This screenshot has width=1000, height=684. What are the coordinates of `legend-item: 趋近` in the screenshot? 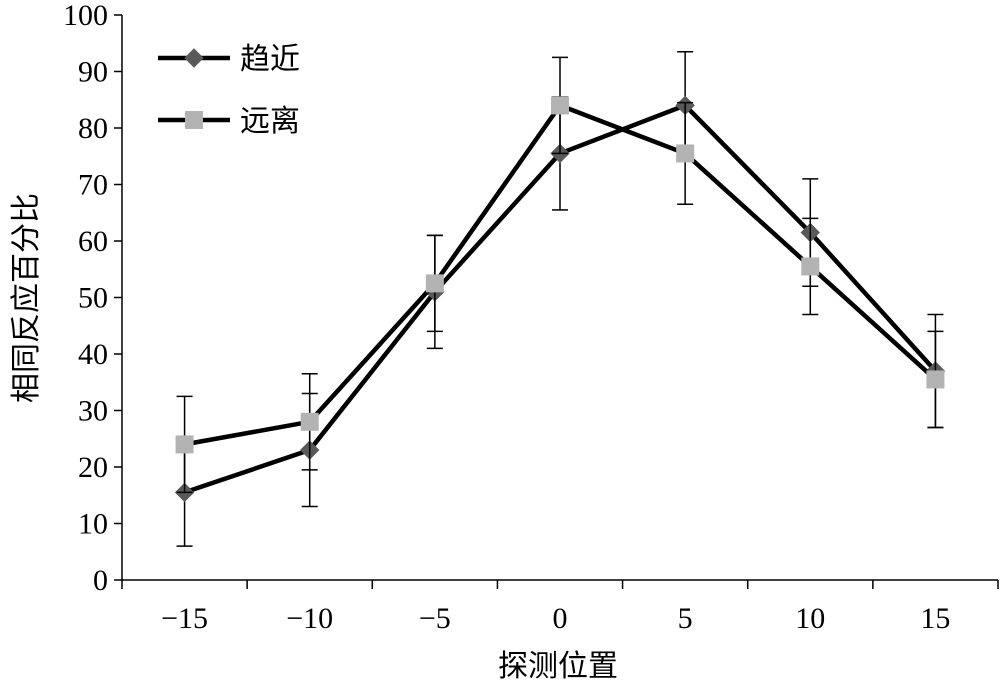 It's located at (229, 59).